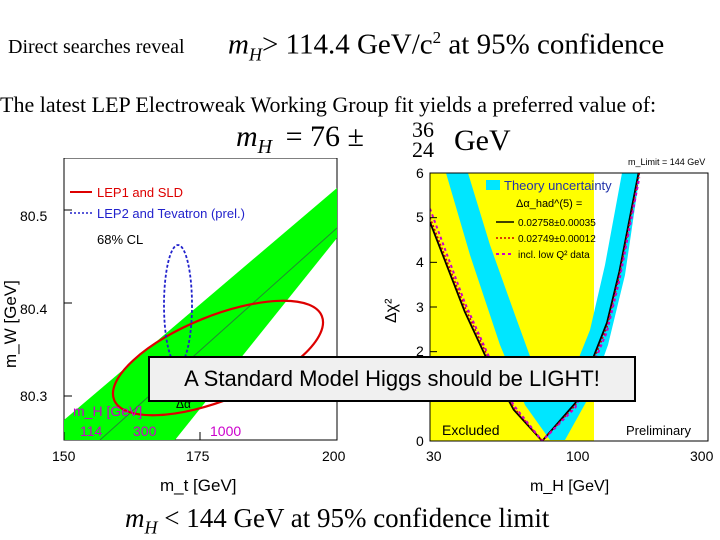 The height and width of the screenshot is (540, 720). Describe the element at coordinates (420, 173) in the screenshot. I see `r-y-tick: 6` at that location.